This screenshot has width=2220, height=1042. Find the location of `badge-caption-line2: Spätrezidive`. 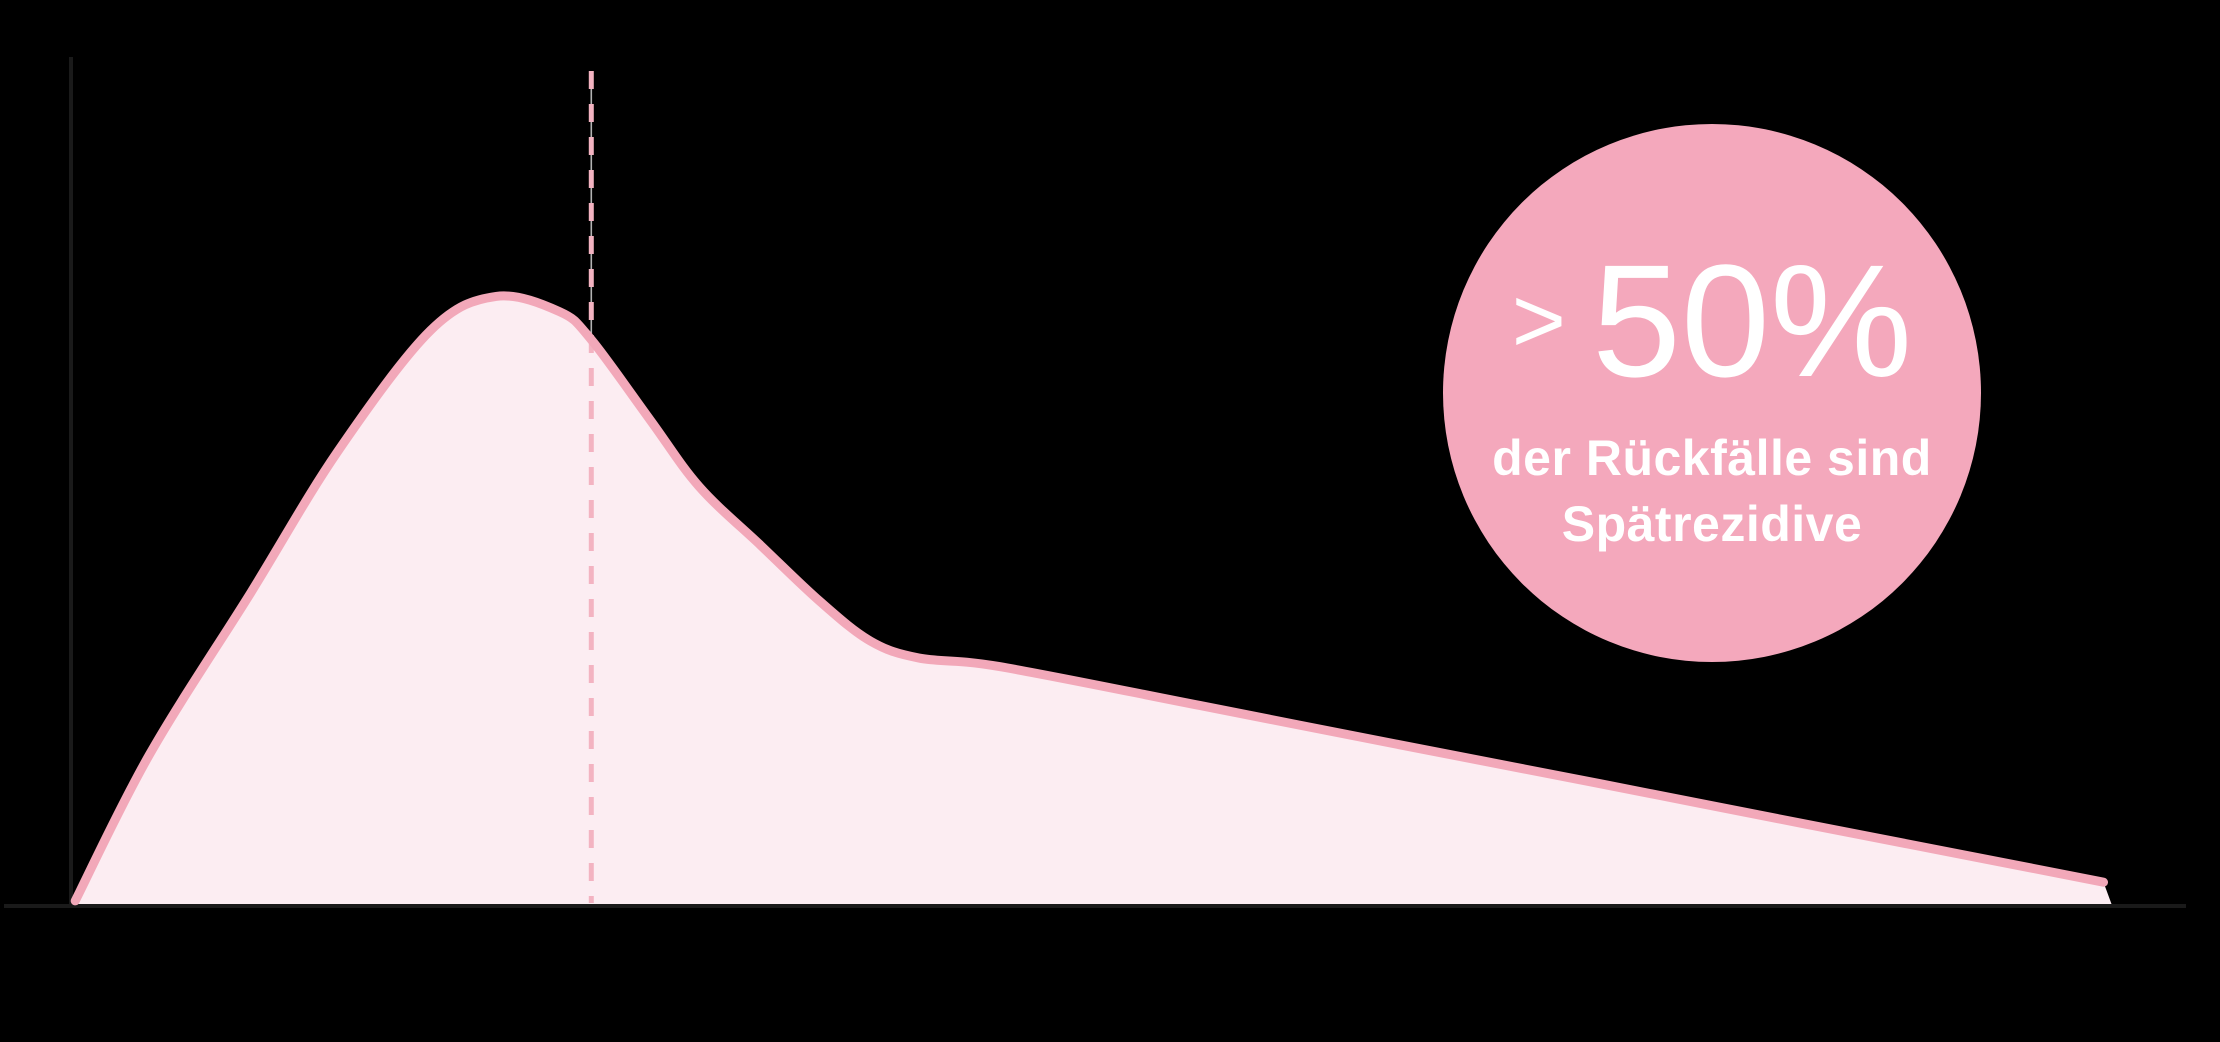

badge-caption-line2: Spätrezidive is located at coordinates (1712, 524).